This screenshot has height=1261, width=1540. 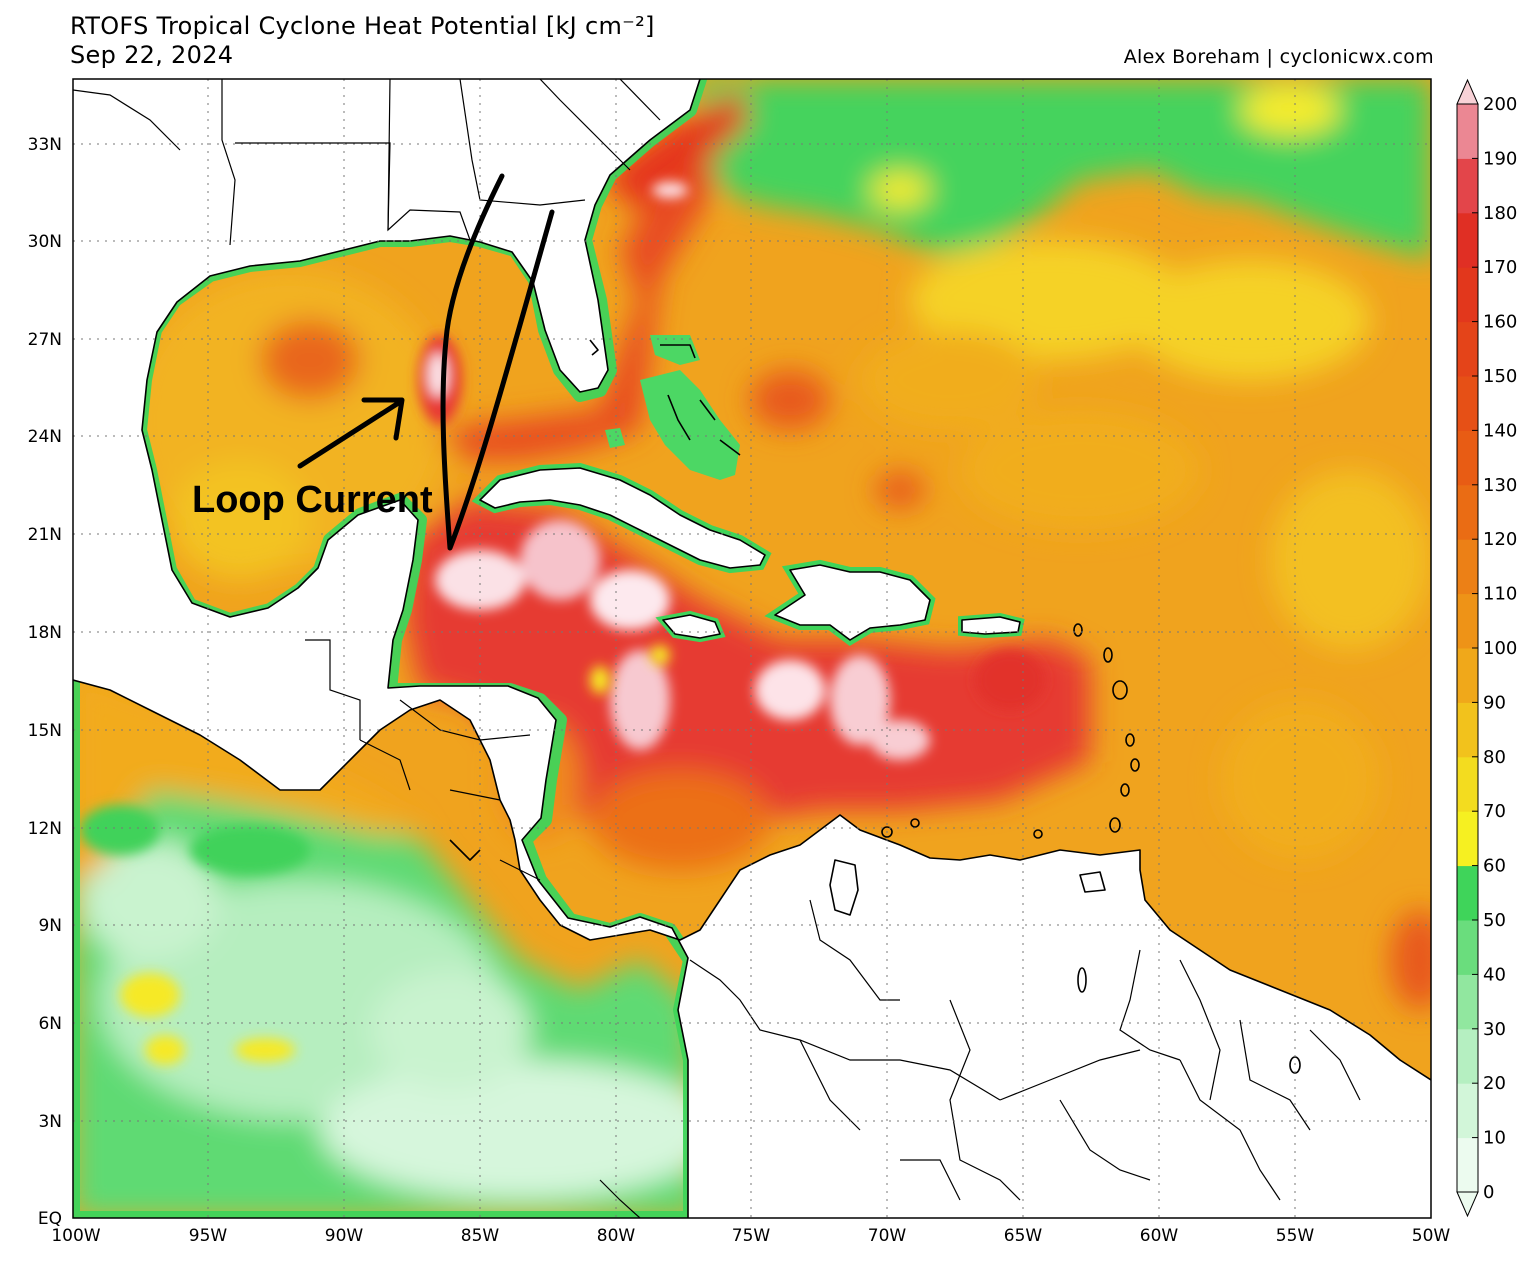 I want to click on lon-label: 75W, so click(x=751, y=1236).